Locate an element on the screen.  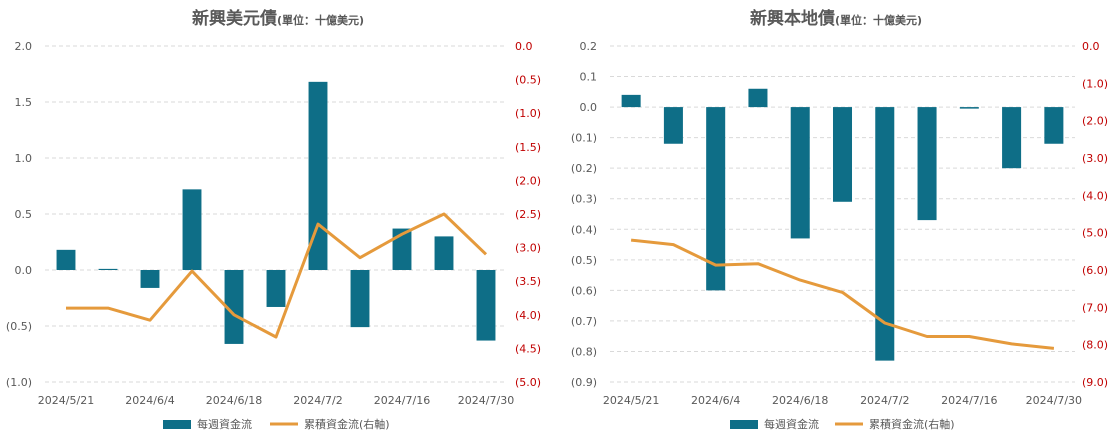
y-tick-label-right: (9.0) is located at coordinates (1095, 382).